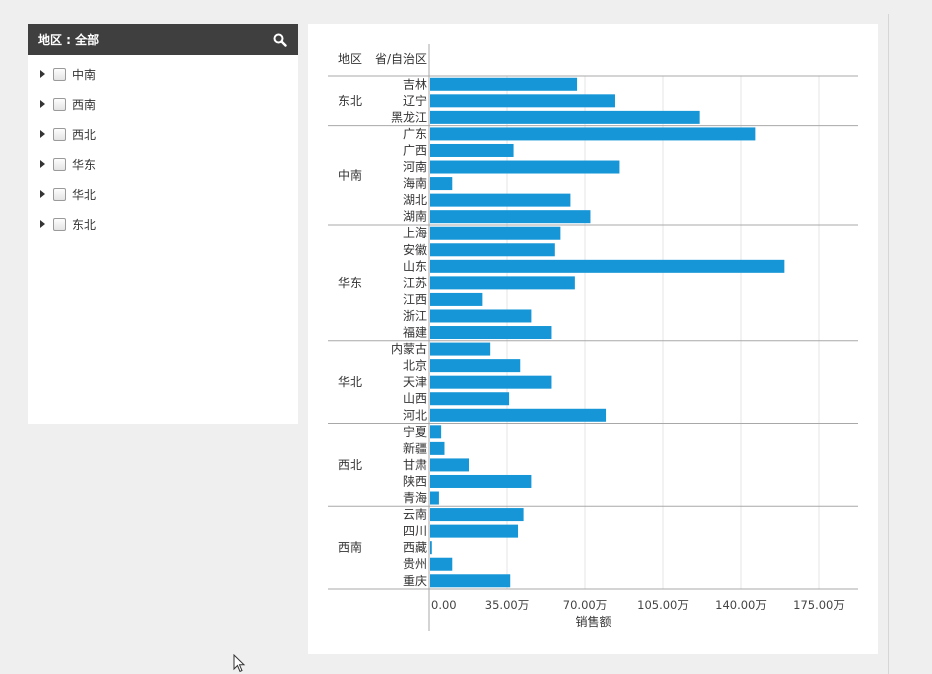 The height and width of the screenshot is (674, 932). What do you see at coordinates (431, 548) in the screenshot?
I see `bar-西藏` at bounding box center [431, 548].